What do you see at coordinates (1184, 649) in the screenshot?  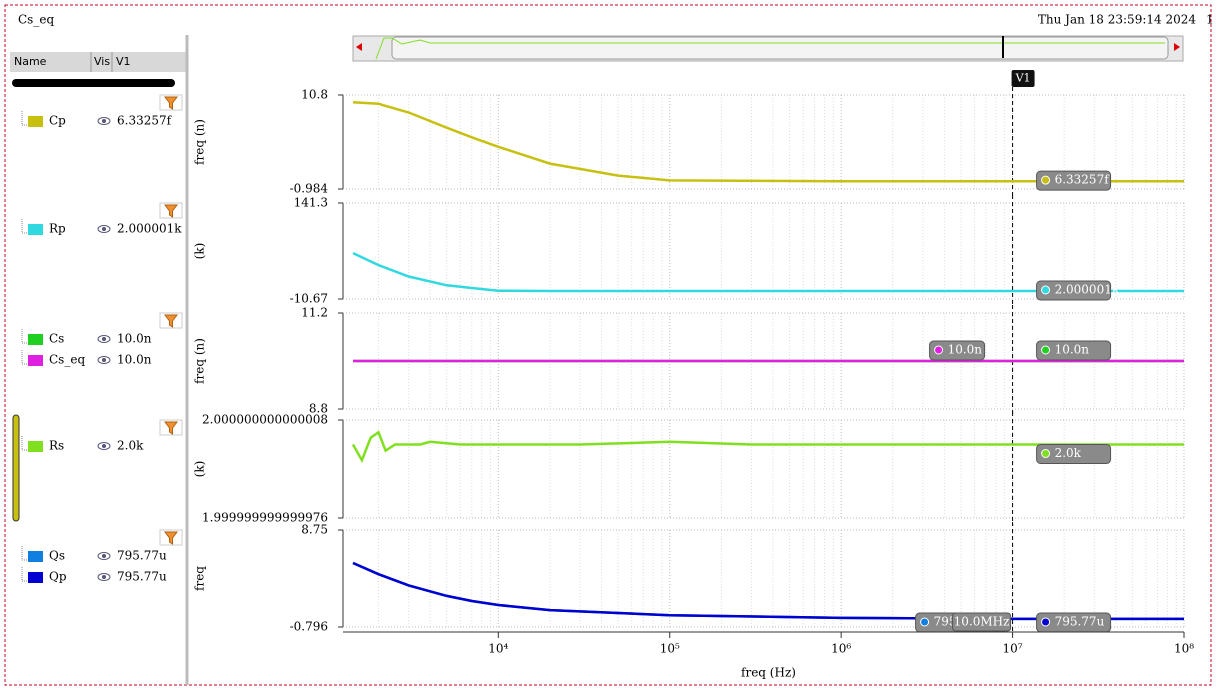 I see `x-tick-label: 10⁸` at bounding box center [1184, 649].